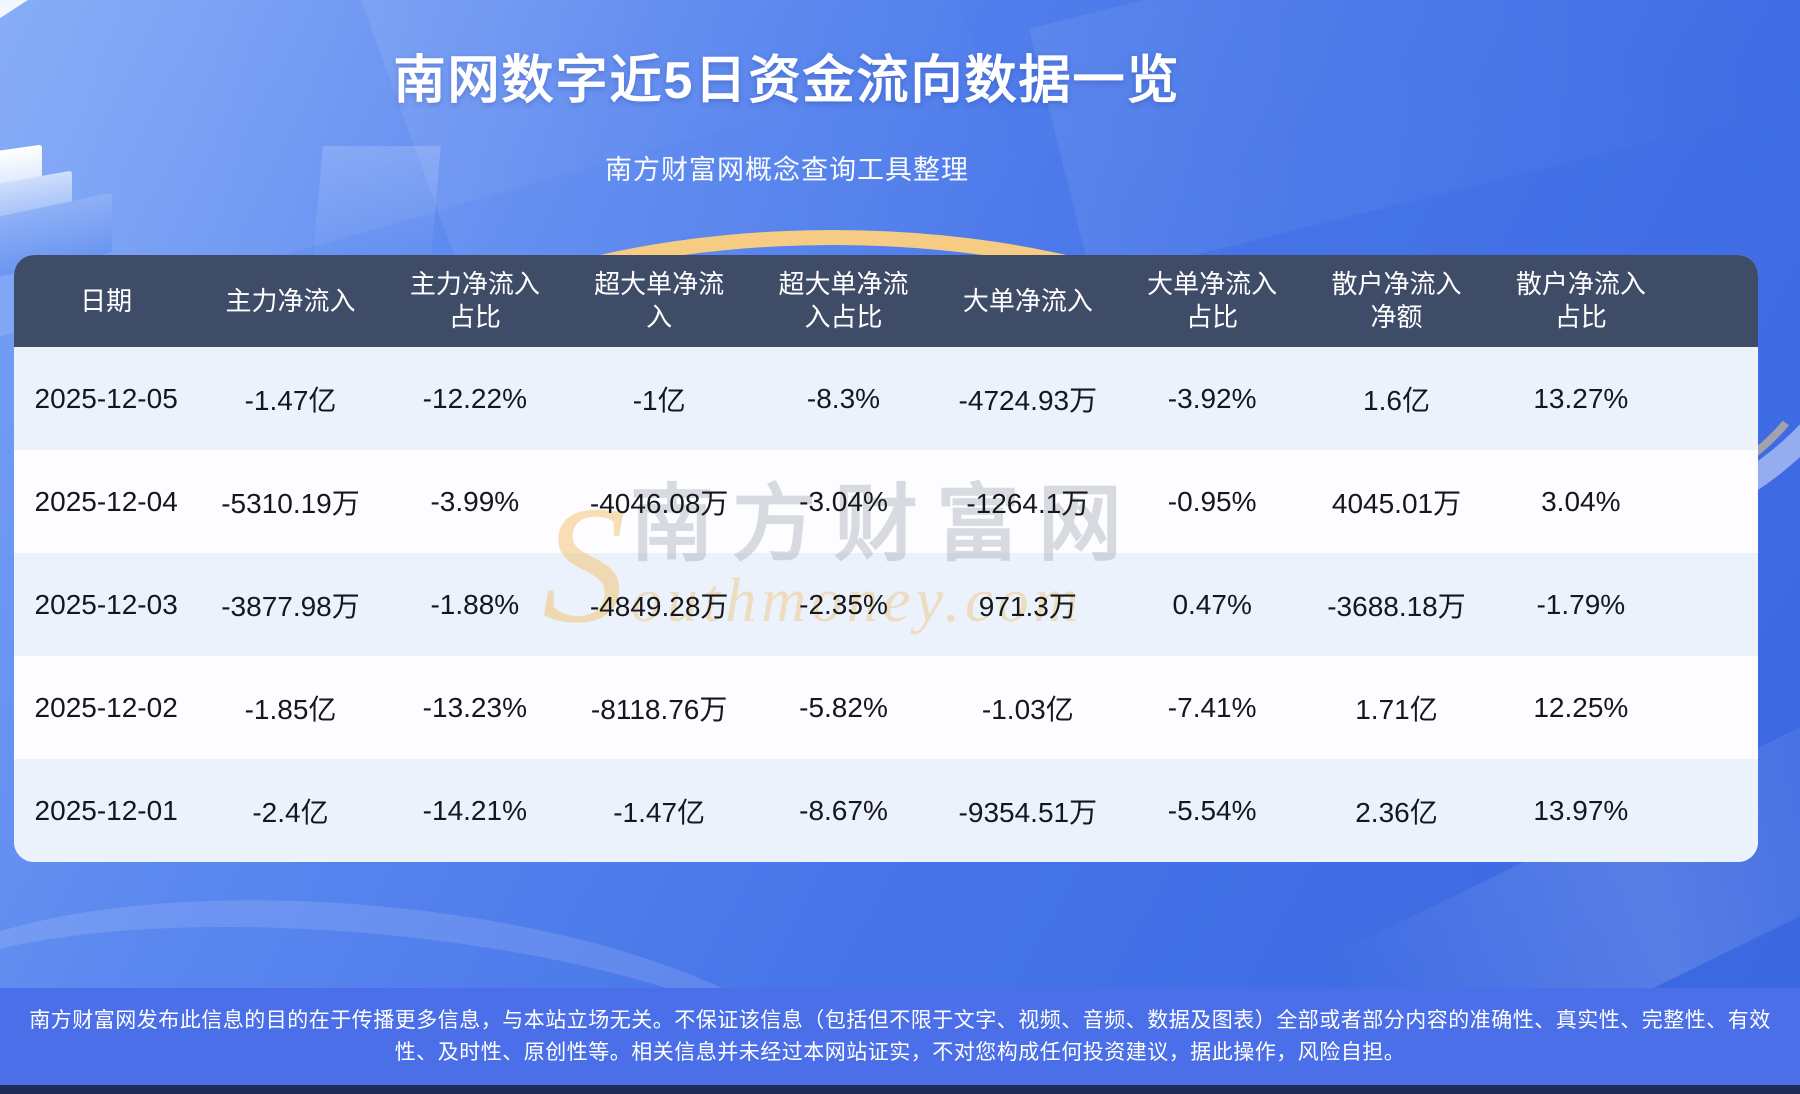  I want to click on table-cell: -12.22%, so click(474, 398).